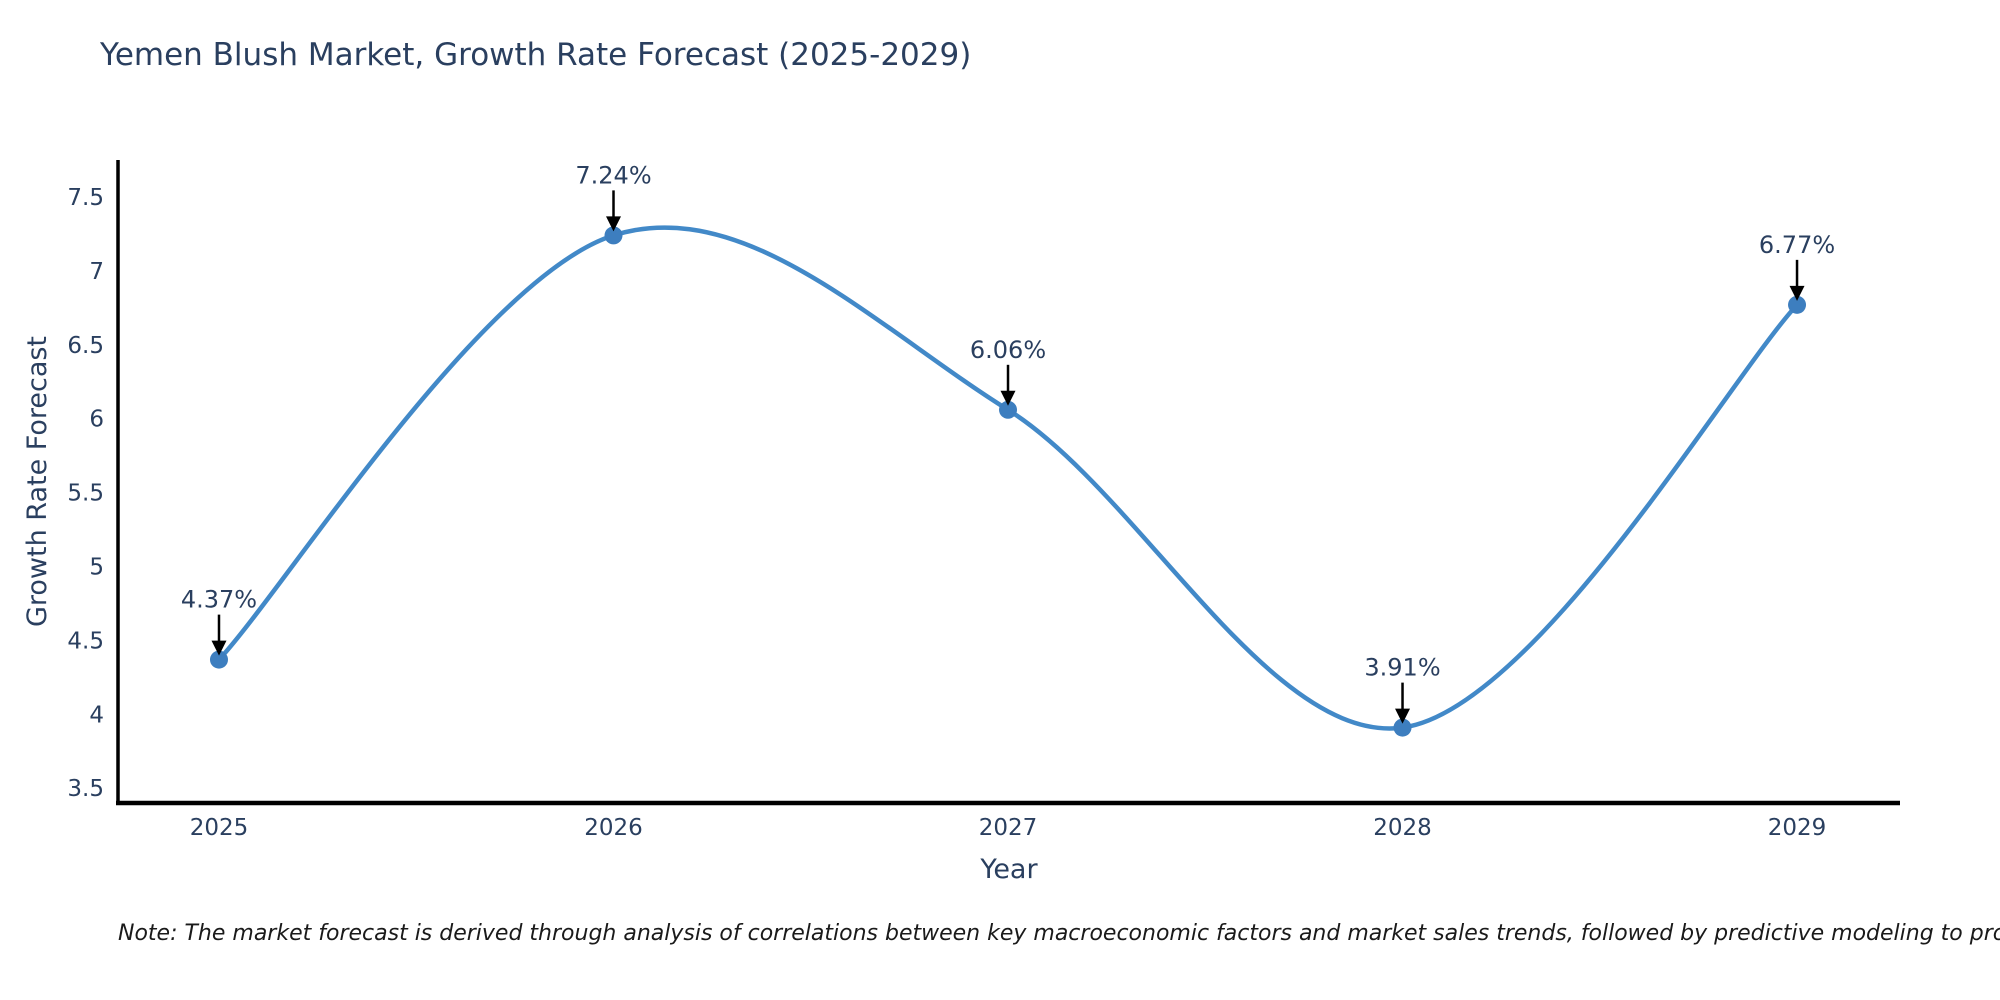  Describe the element at coordinates (613, 175) in the screenshot. I see `annotation-label: 7.24%` at that location.